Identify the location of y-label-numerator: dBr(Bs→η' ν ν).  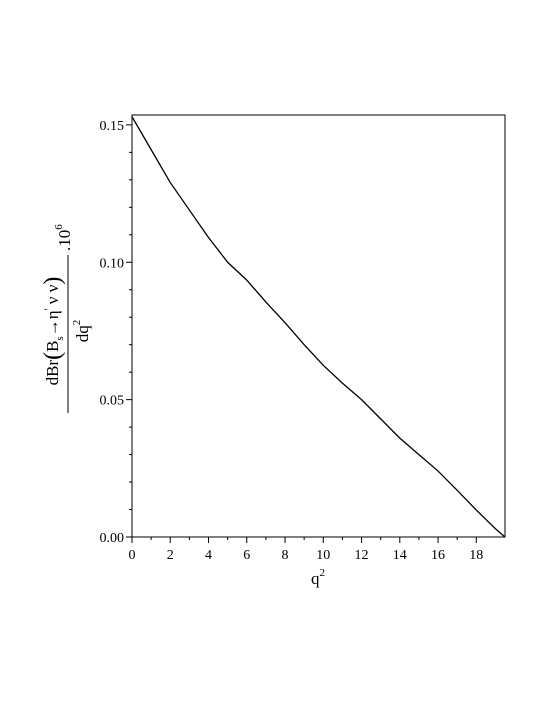
(53, 331).